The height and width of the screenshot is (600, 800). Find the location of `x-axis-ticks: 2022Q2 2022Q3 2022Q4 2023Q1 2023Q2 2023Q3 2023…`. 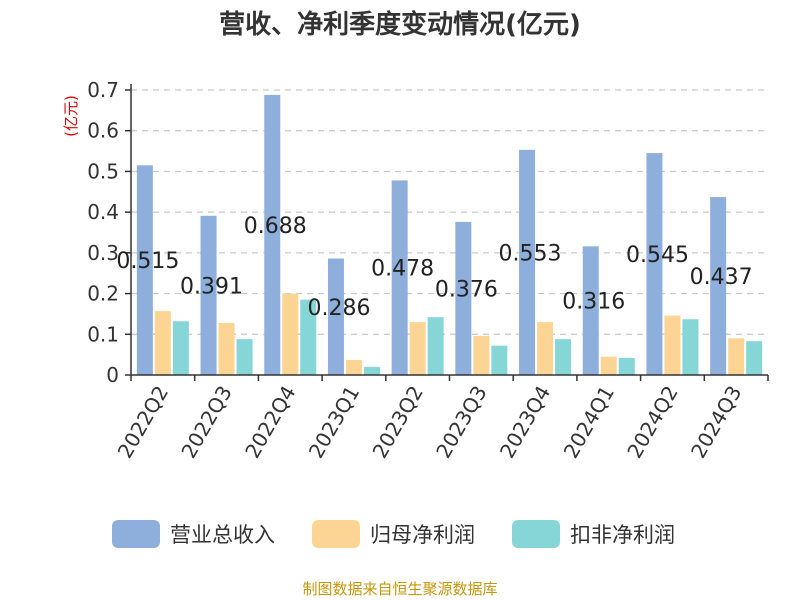

x-axis-ticks: 2022Q2 2022Q3 2022Q4 2023Q1 2023Q2 2023Q3 2023… is located at coordinates (441, 419).